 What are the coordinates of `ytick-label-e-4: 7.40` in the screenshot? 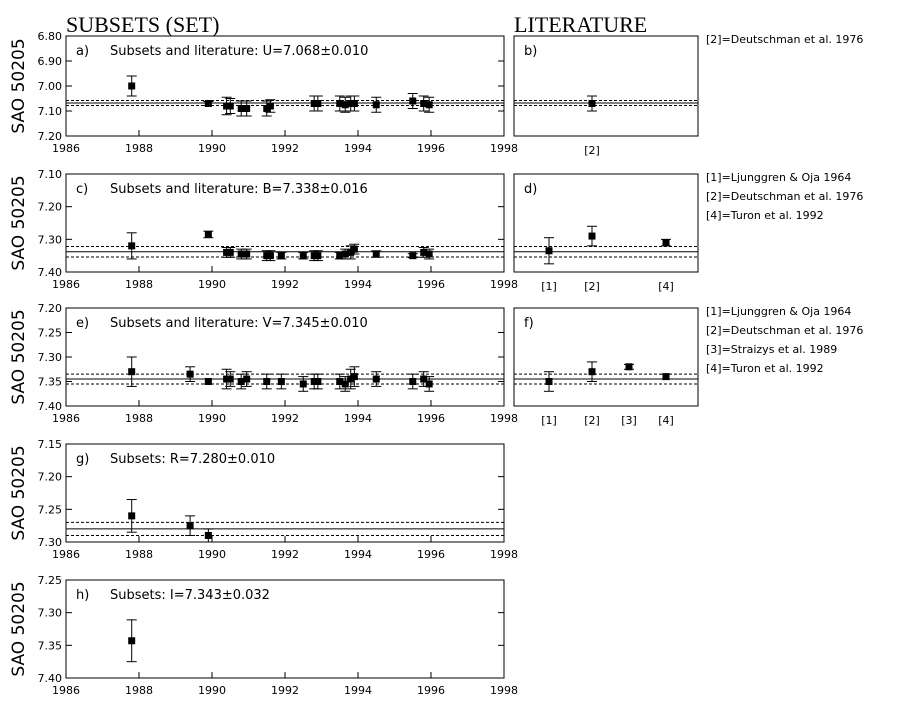 It's located at (50, 406).